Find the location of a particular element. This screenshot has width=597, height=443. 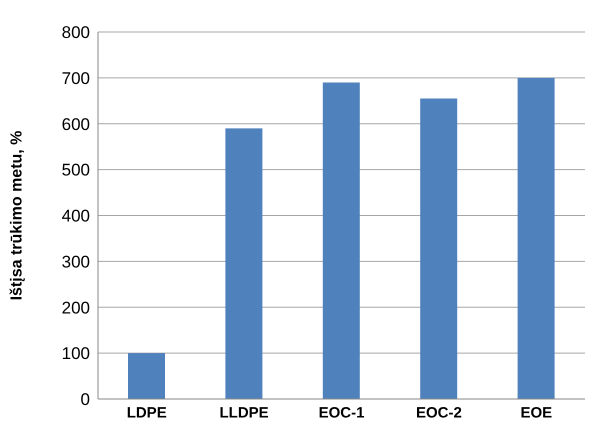

y-tick-label: 400 is located at coordinates (76, 216).